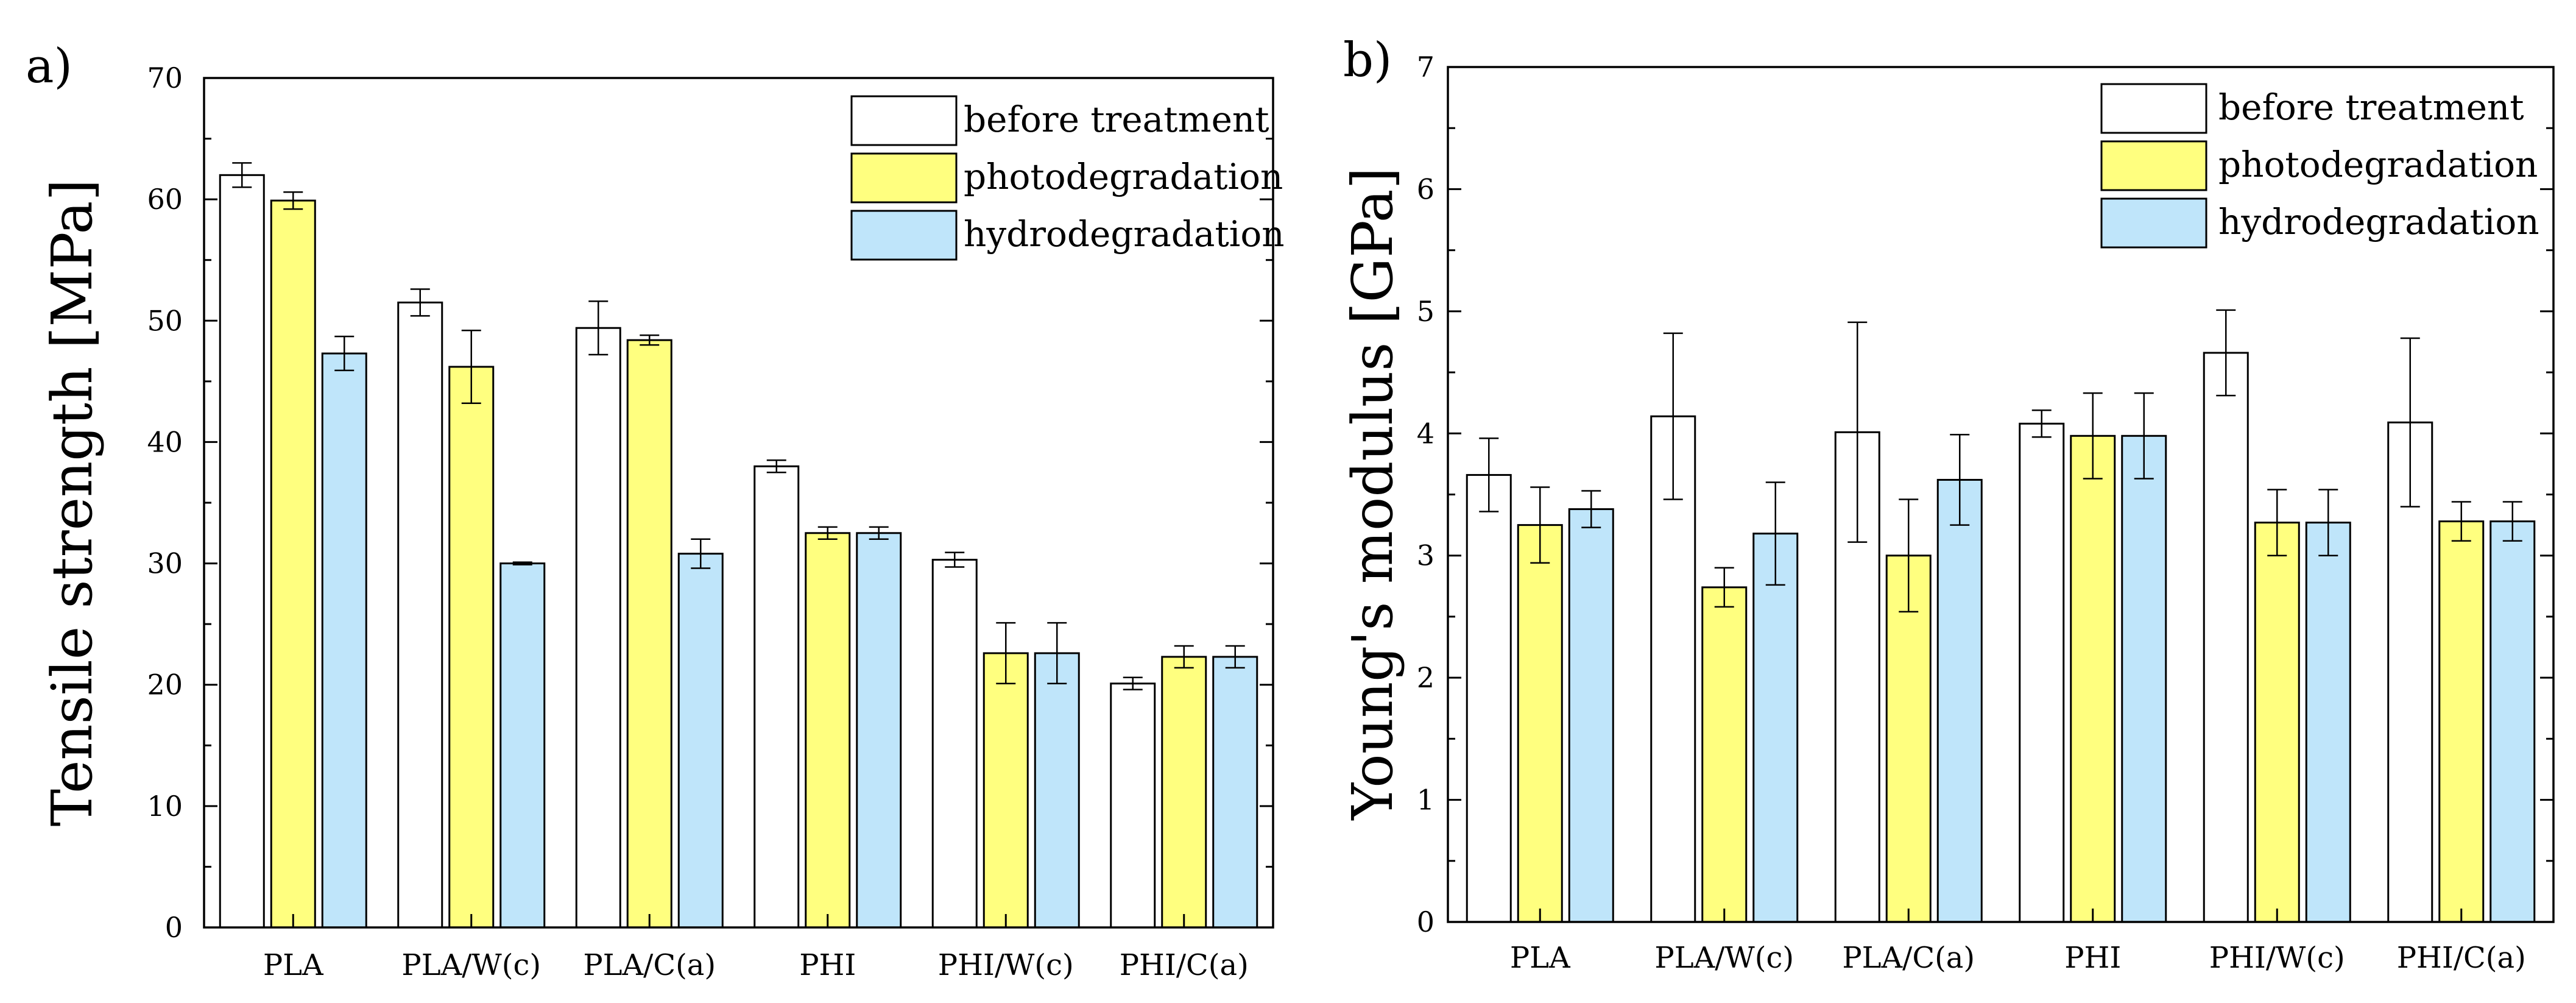 This screenshot has height=1003, width=2576. Describe the element at coordinates (1425, 800) in the screenshot. I see `y-tick-label: 1` at that location.